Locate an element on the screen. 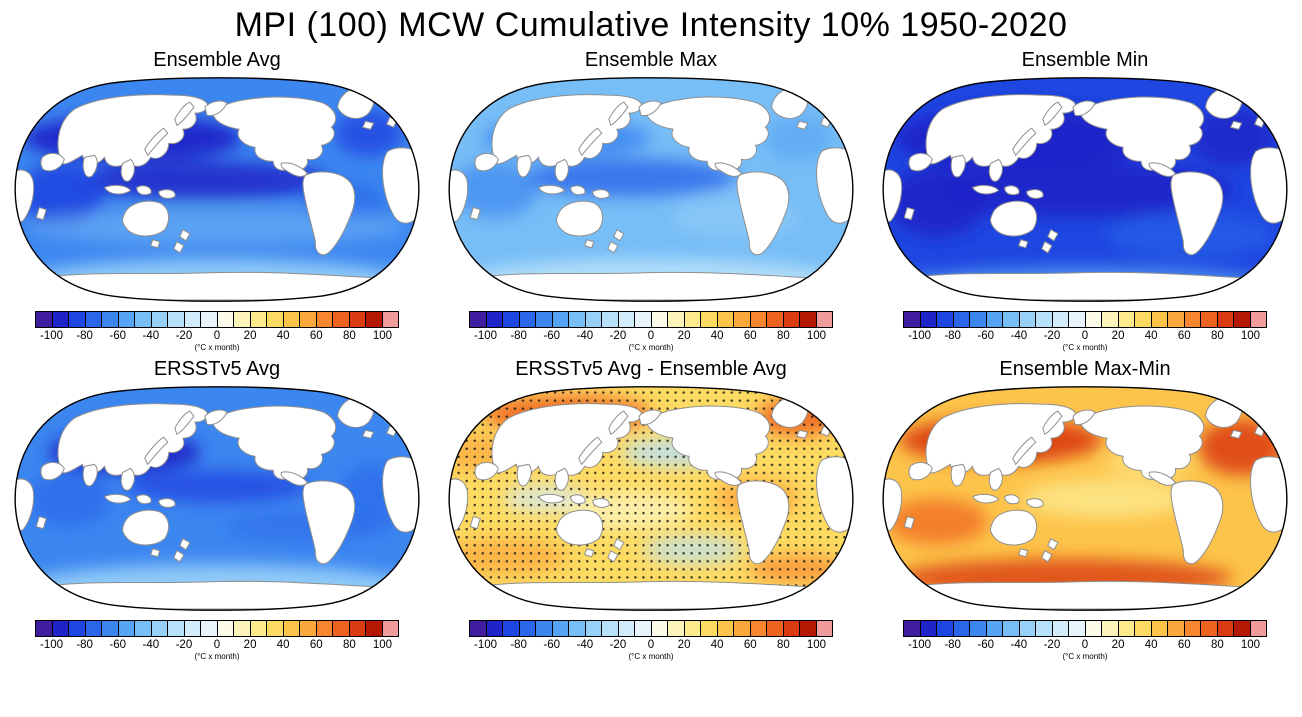 The width and height of the screenshot is (1302, 717). panel-title: ERSSTv5 Avg - Ensemble Avg is located at coordinates (651, 369).